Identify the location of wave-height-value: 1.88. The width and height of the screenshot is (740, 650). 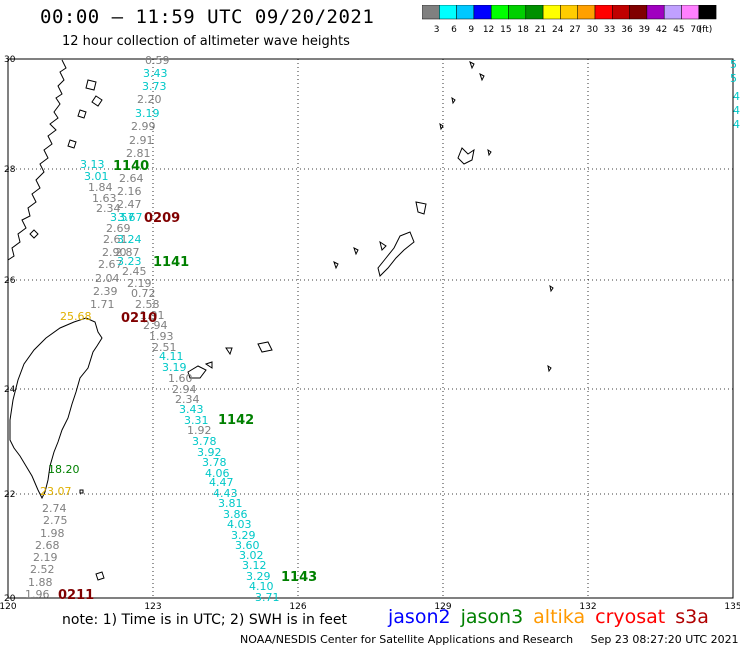
(40, 582).